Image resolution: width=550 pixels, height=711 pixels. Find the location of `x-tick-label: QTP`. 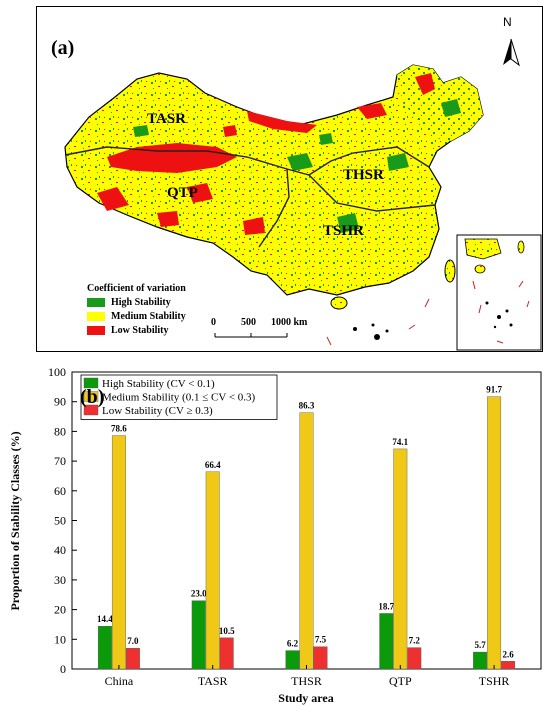

x-tick-label: QTP is located at coordinates (400, 681).